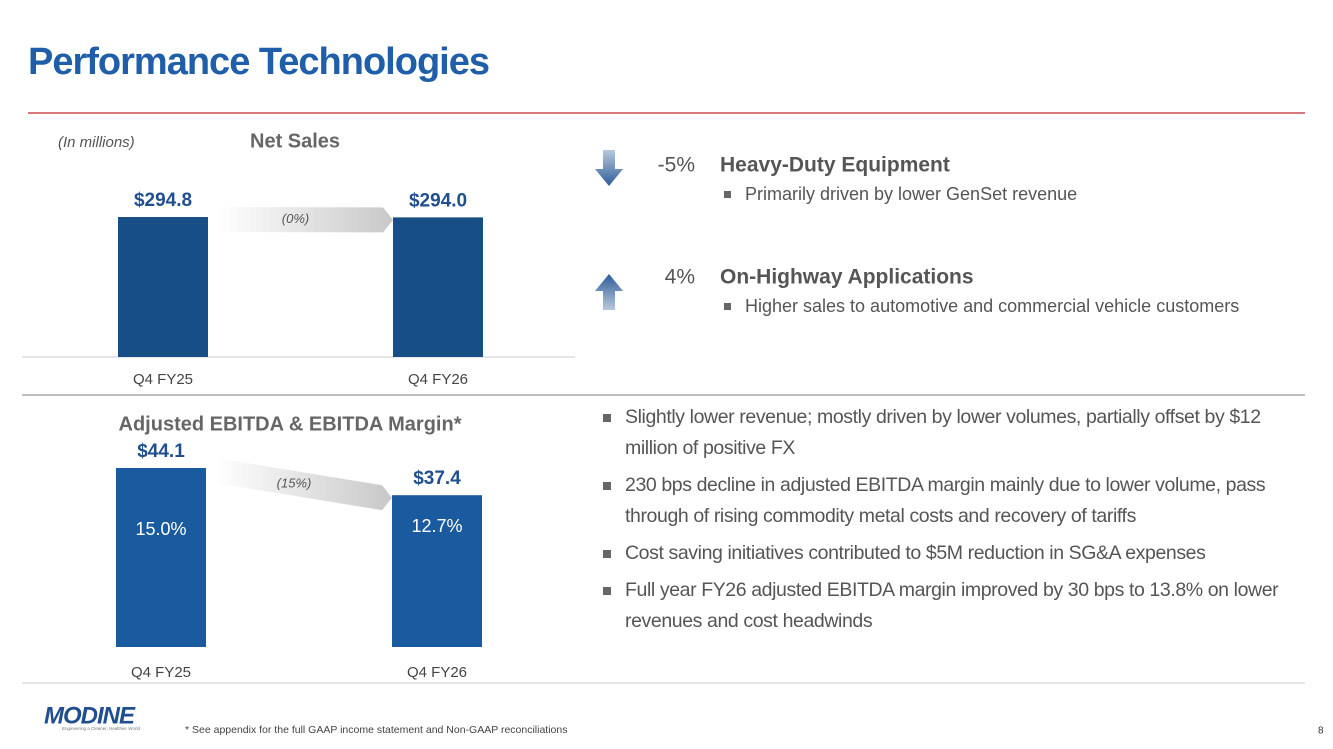  What do you see at coordinates (847, 277) in the screenshot?
I see `driver-name: On-Highway Applications` at bounding box center [847, 277].